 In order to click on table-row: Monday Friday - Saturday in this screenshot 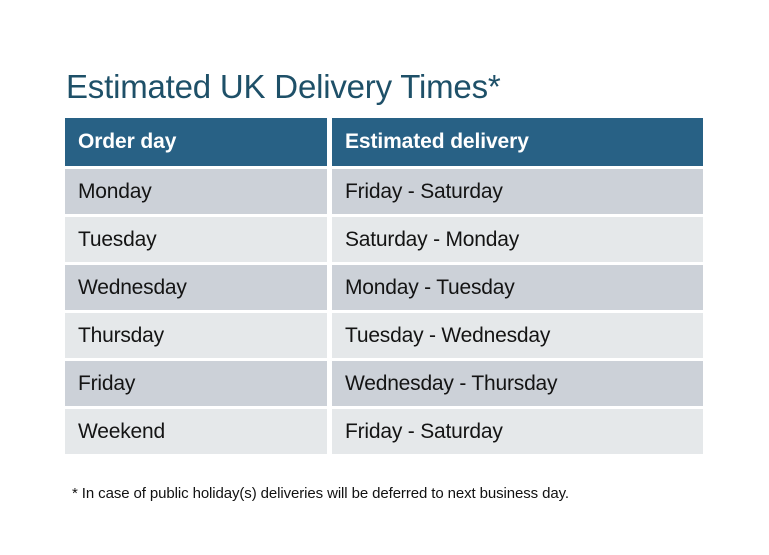, I will do `click(384, 191)`.